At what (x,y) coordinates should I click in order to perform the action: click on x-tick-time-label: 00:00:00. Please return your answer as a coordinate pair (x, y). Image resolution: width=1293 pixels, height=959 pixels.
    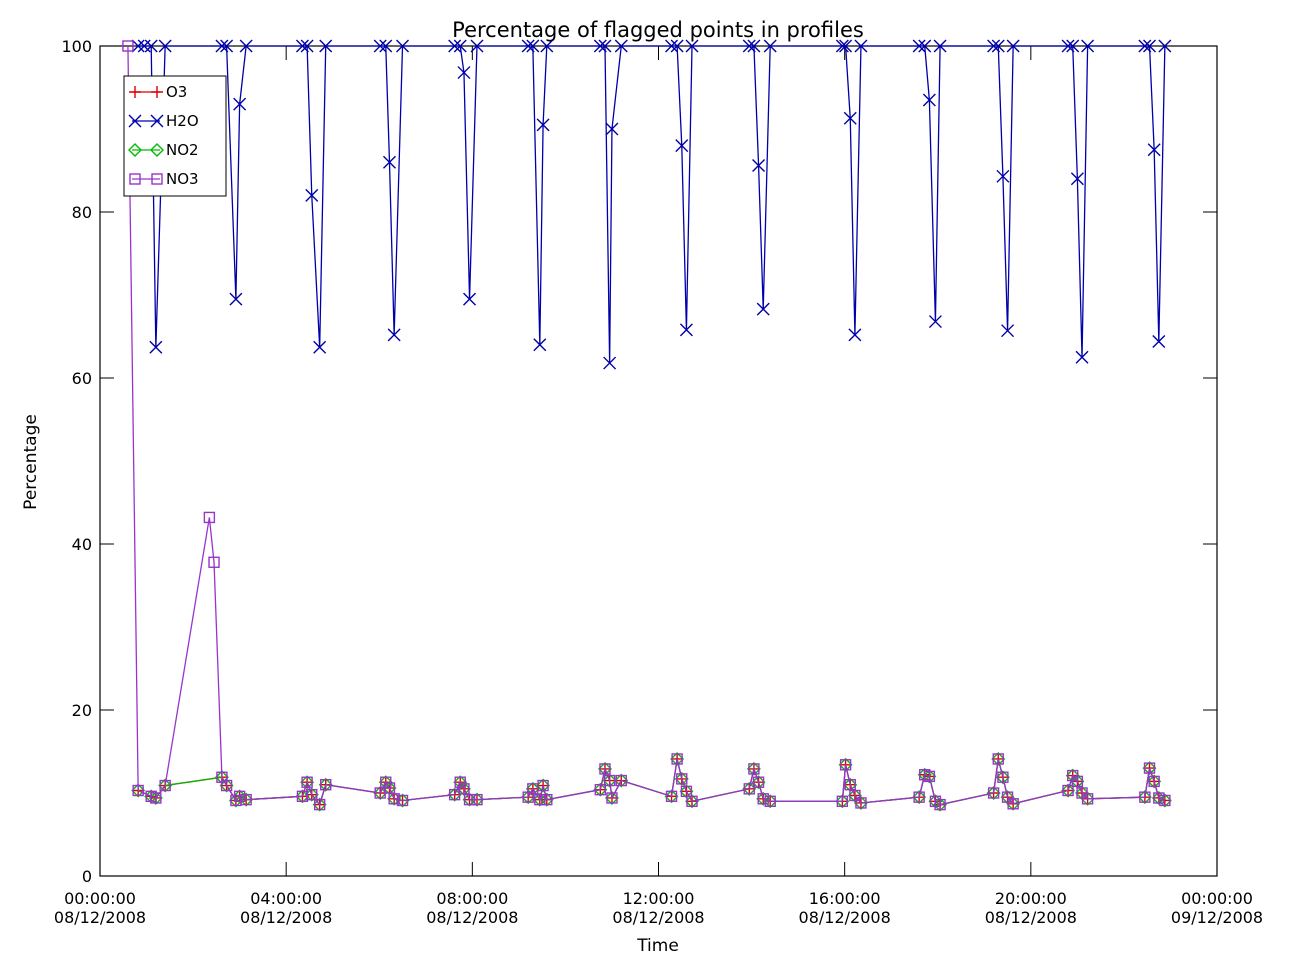
    Looking at the image, I should click on (100, 898).